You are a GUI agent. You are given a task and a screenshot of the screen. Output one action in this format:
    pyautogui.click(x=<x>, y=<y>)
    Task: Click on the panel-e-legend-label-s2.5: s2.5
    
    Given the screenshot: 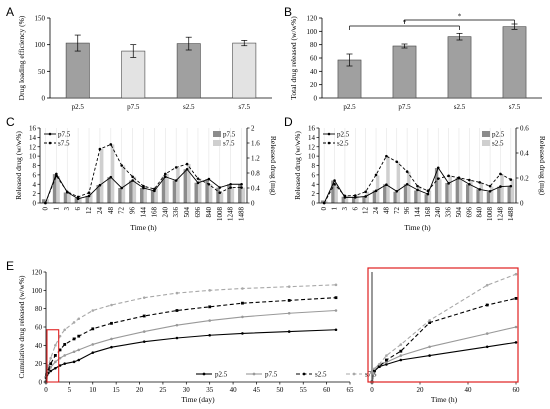 What is the action you would take?
    pyautogui.click(x=321, y=375)
    